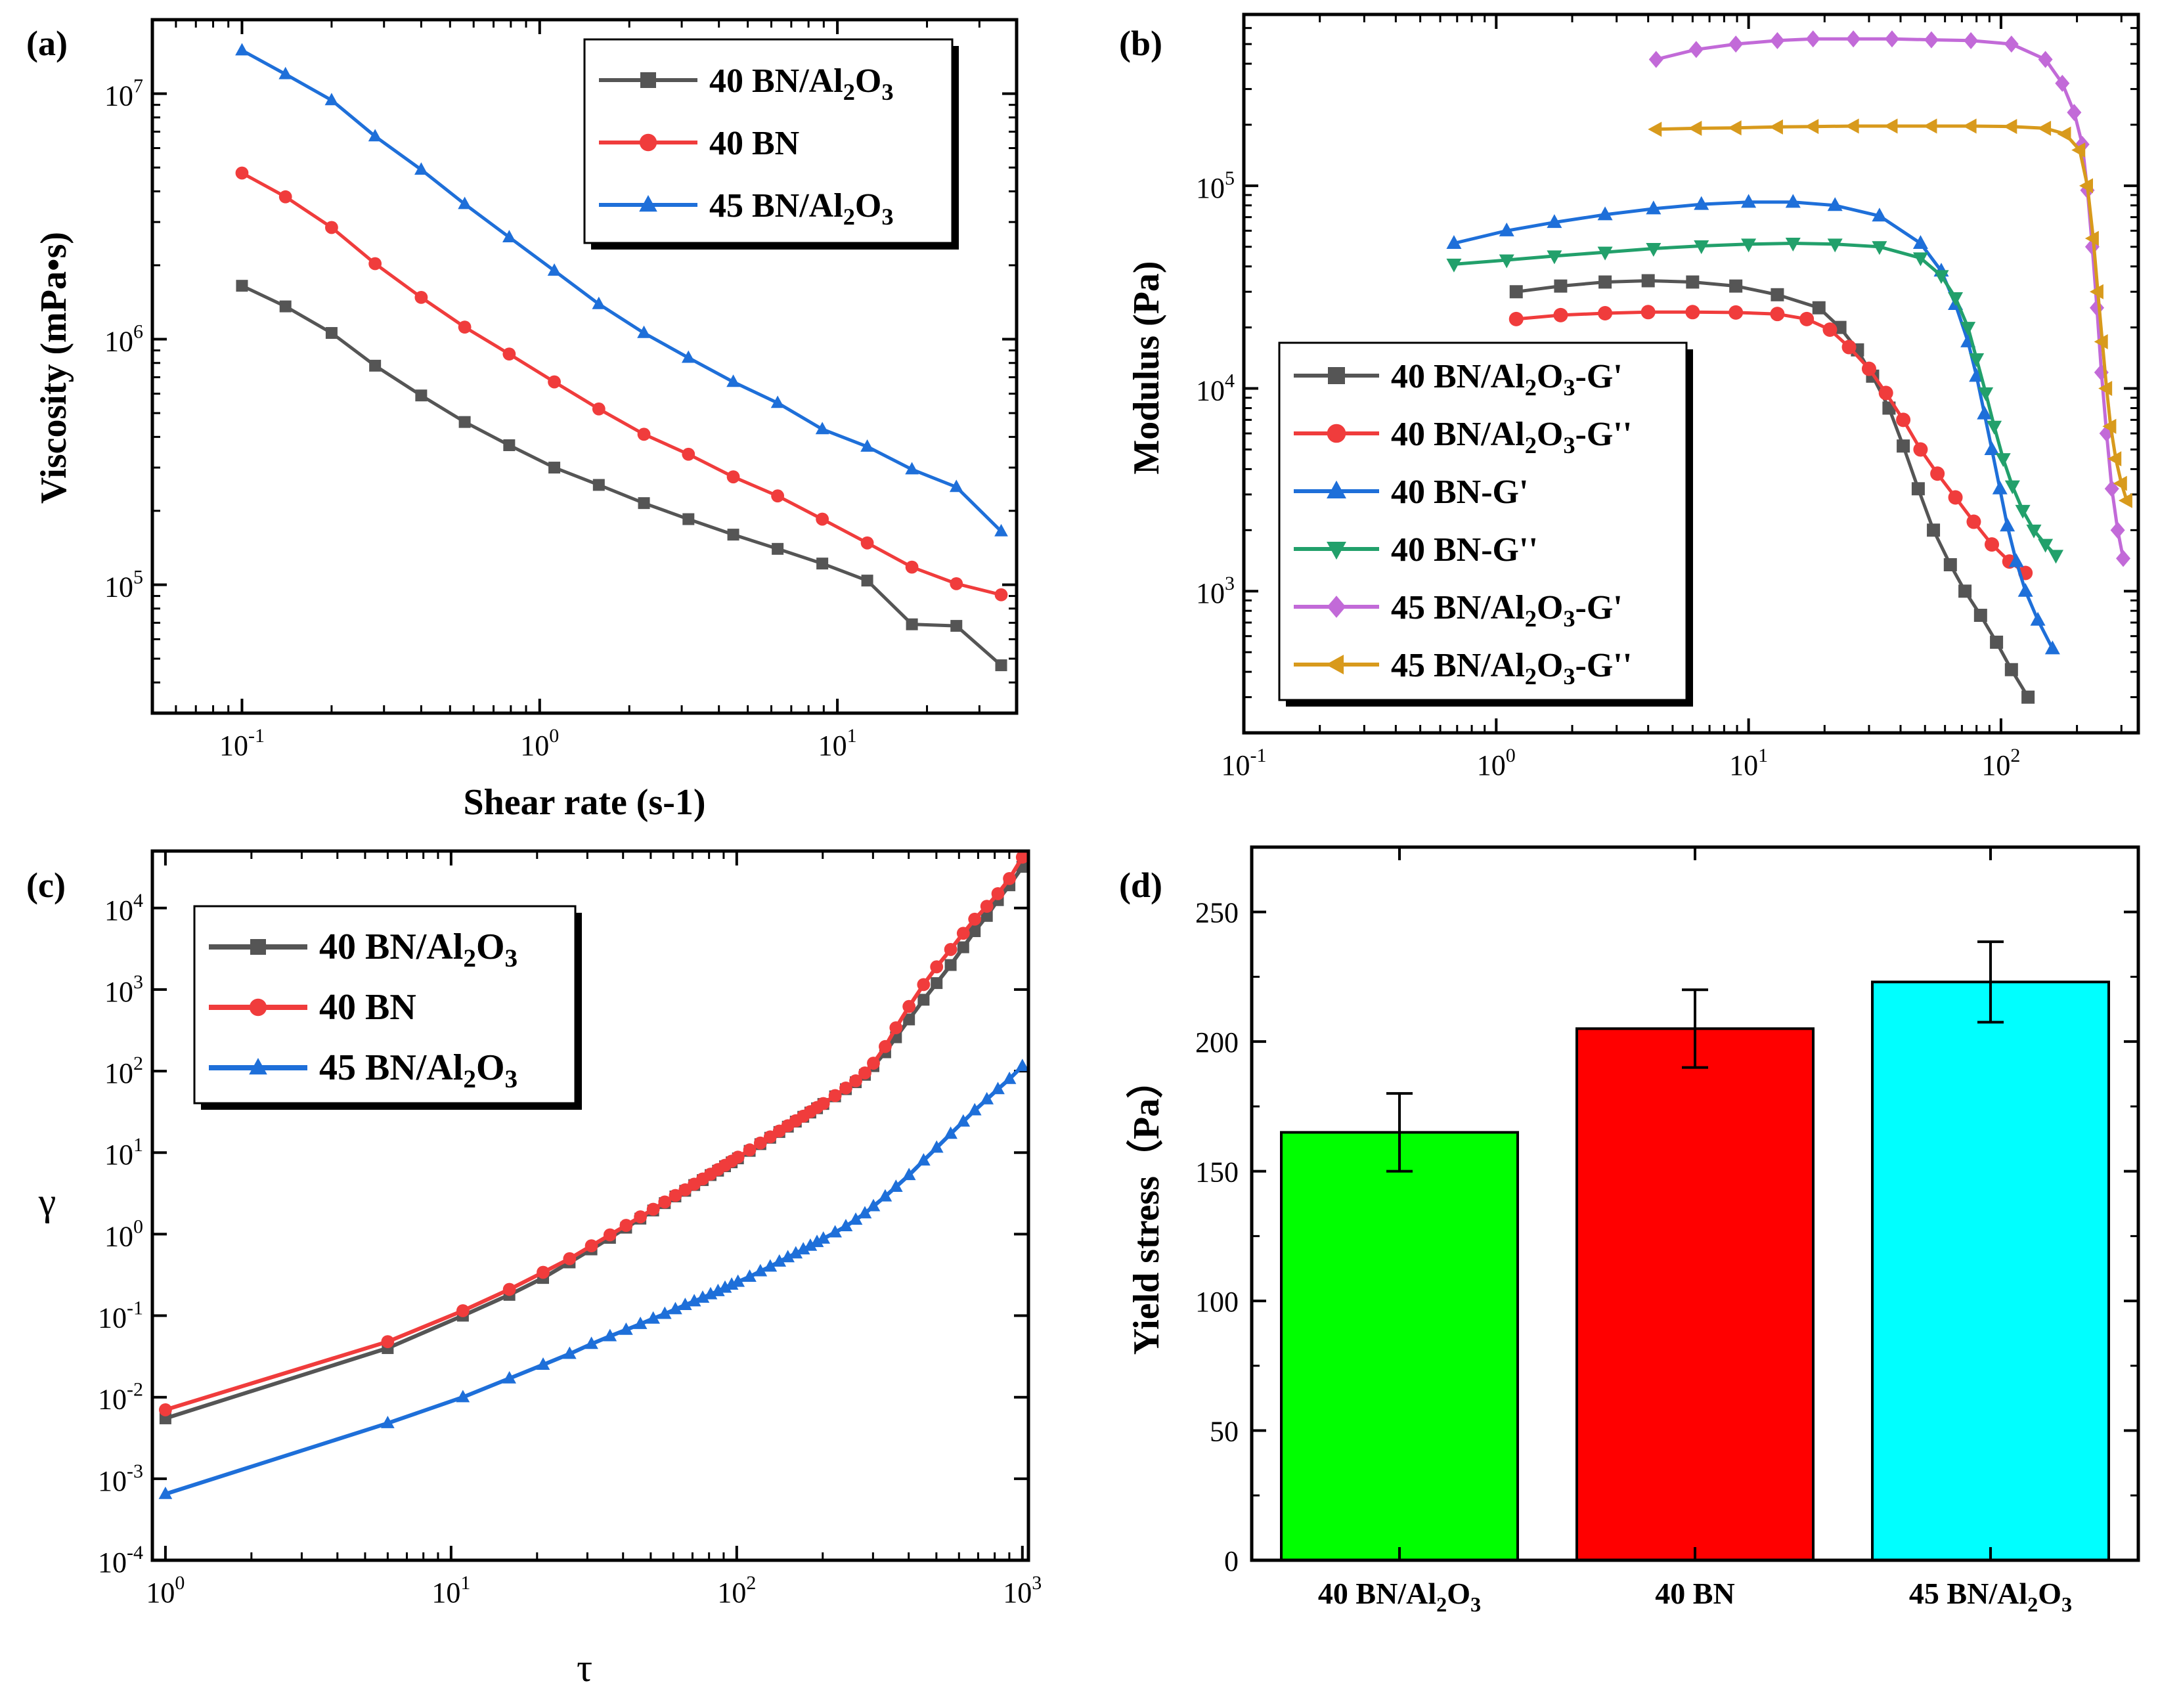  What do you see at coordinates (120, 1397) in the screenshot?
I see `y-tick-label: 10⁻²` at bounding box center [120, 1397].